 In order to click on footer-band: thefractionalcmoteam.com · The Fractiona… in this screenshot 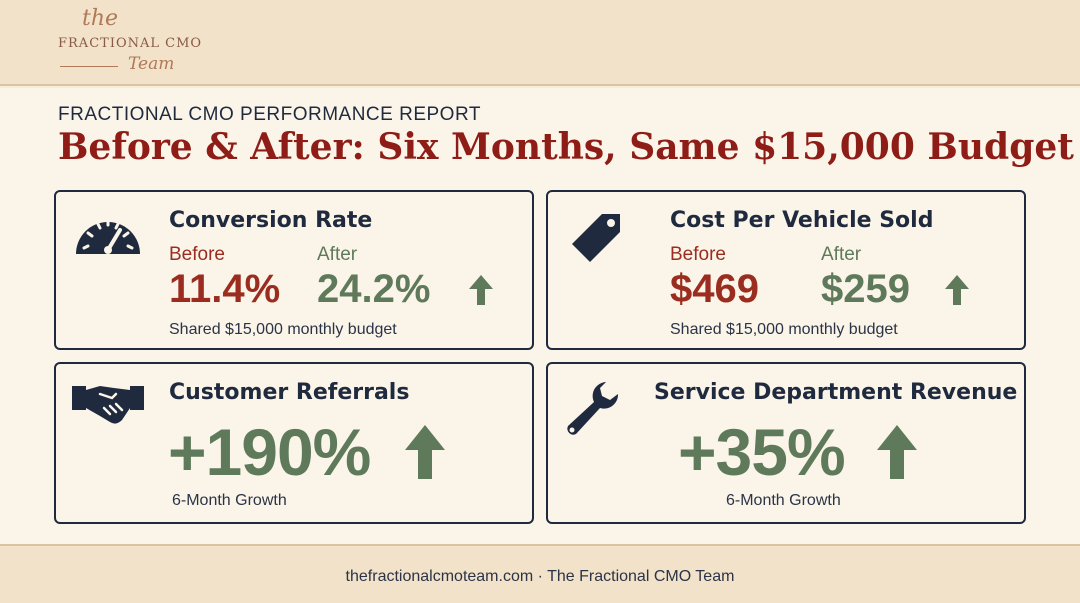, I will do `click(540, 573)`.